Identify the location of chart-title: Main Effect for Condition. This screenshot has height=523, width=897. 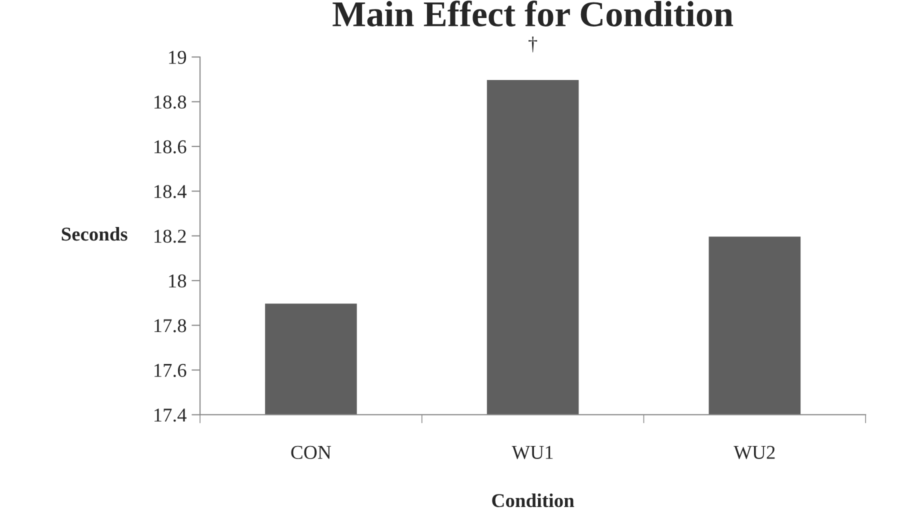
(533, 13).